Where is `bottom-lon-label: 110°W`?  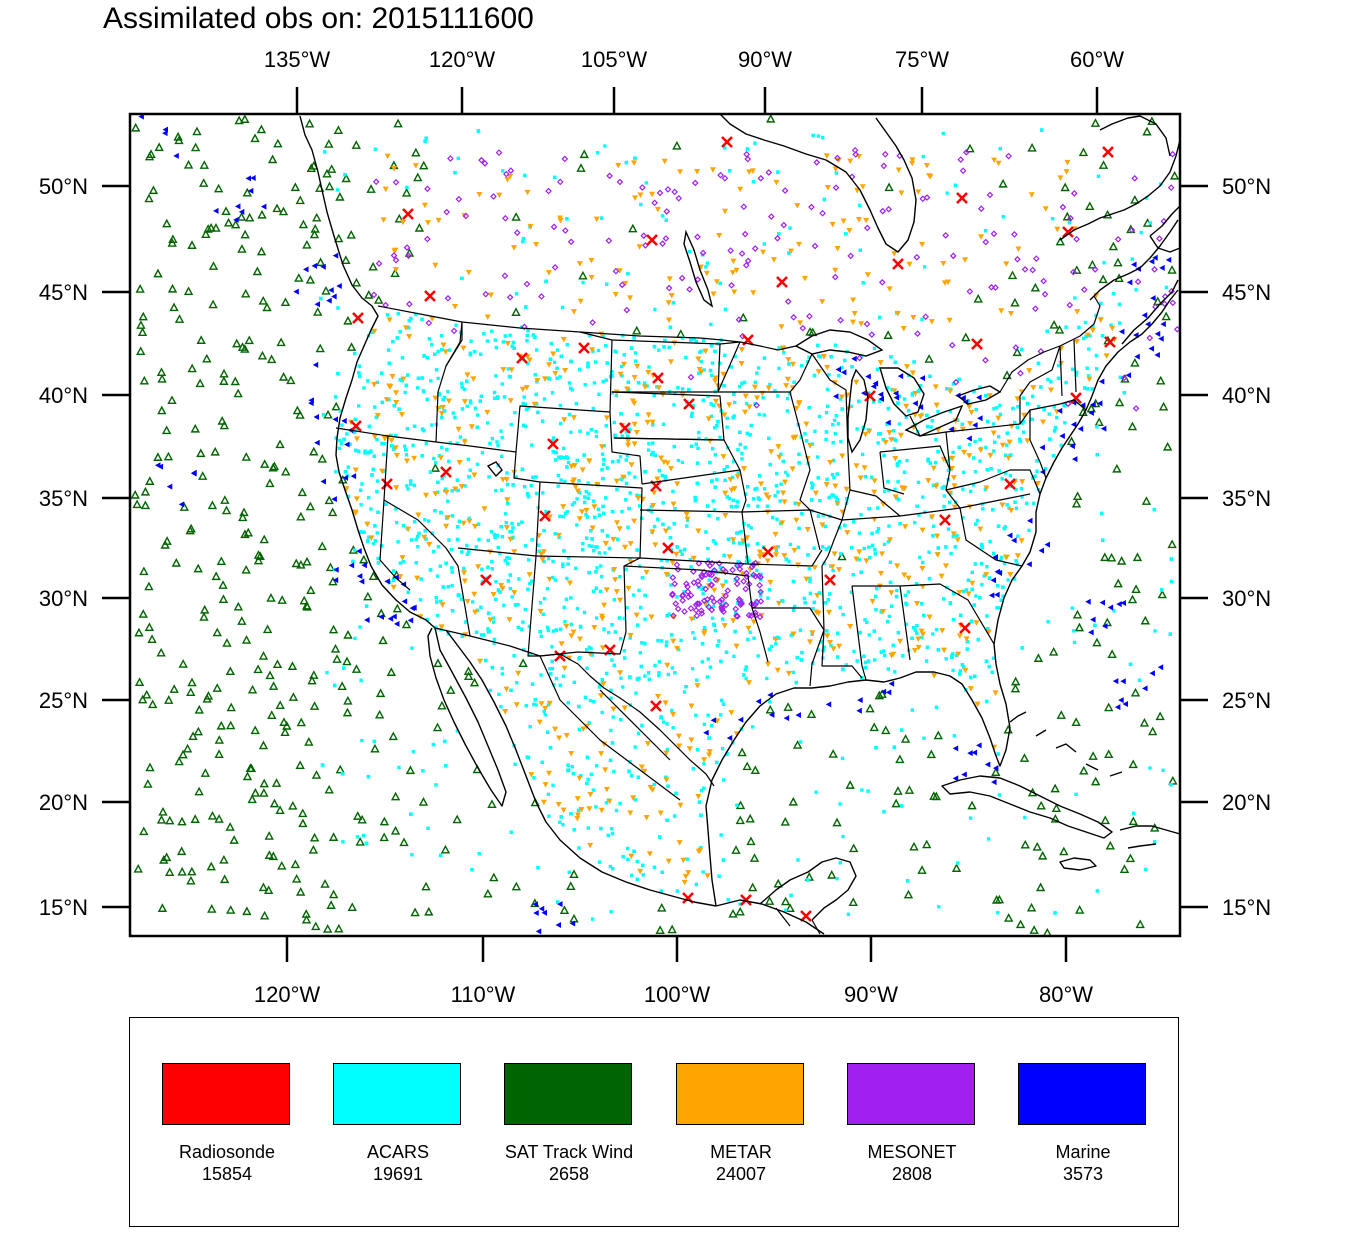
bottom-lon-label: 110°W is located at coordinates (483, 994).